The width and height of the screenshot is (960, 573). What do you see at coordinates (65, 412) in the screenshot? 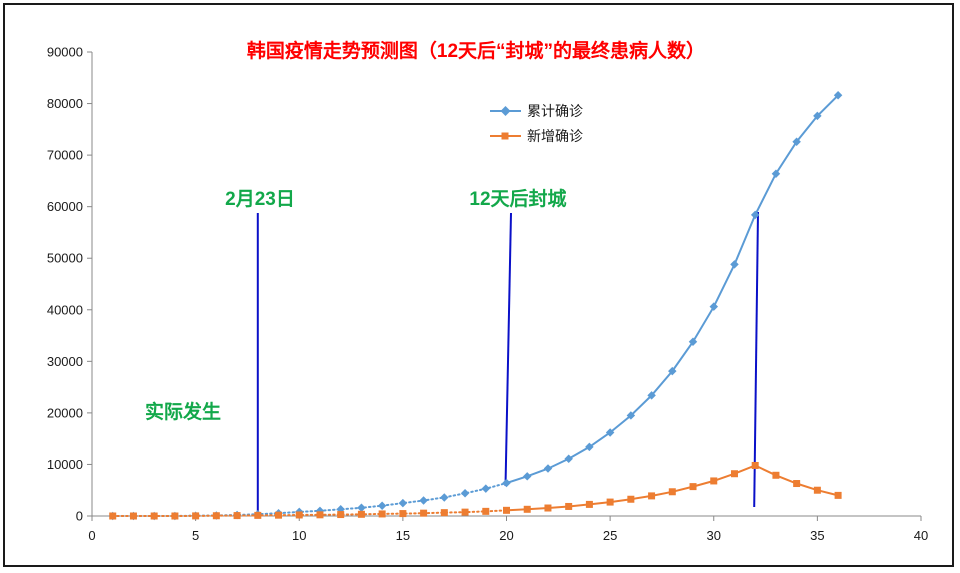
I see `y-tick-label: 20000` at bounding box center [65, 412].